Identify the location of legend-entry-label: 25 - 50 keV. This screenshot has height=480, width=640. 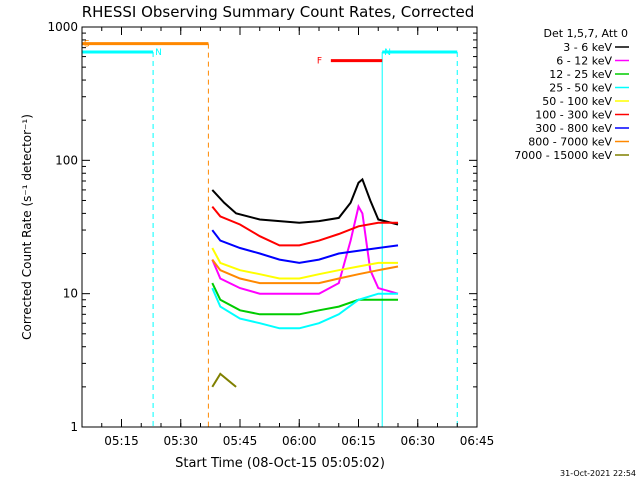
(580, 88).